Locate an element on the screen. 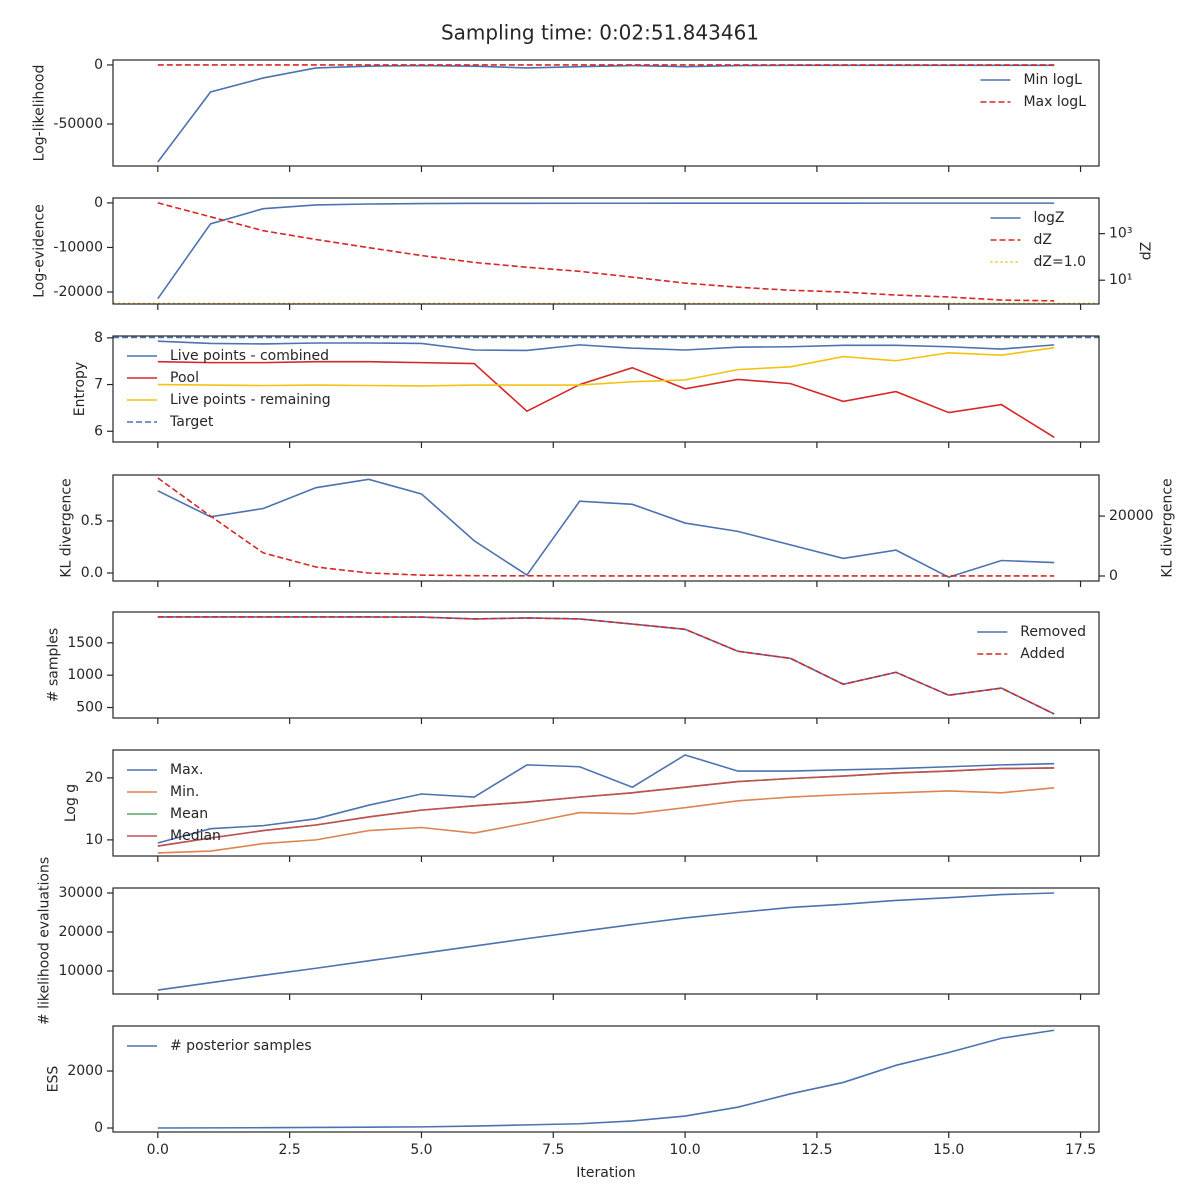 This screenshot has width=1200, height=1200. figure-title: Sampling time: 0:02:51.843461 is located at coordinates (600, 33).